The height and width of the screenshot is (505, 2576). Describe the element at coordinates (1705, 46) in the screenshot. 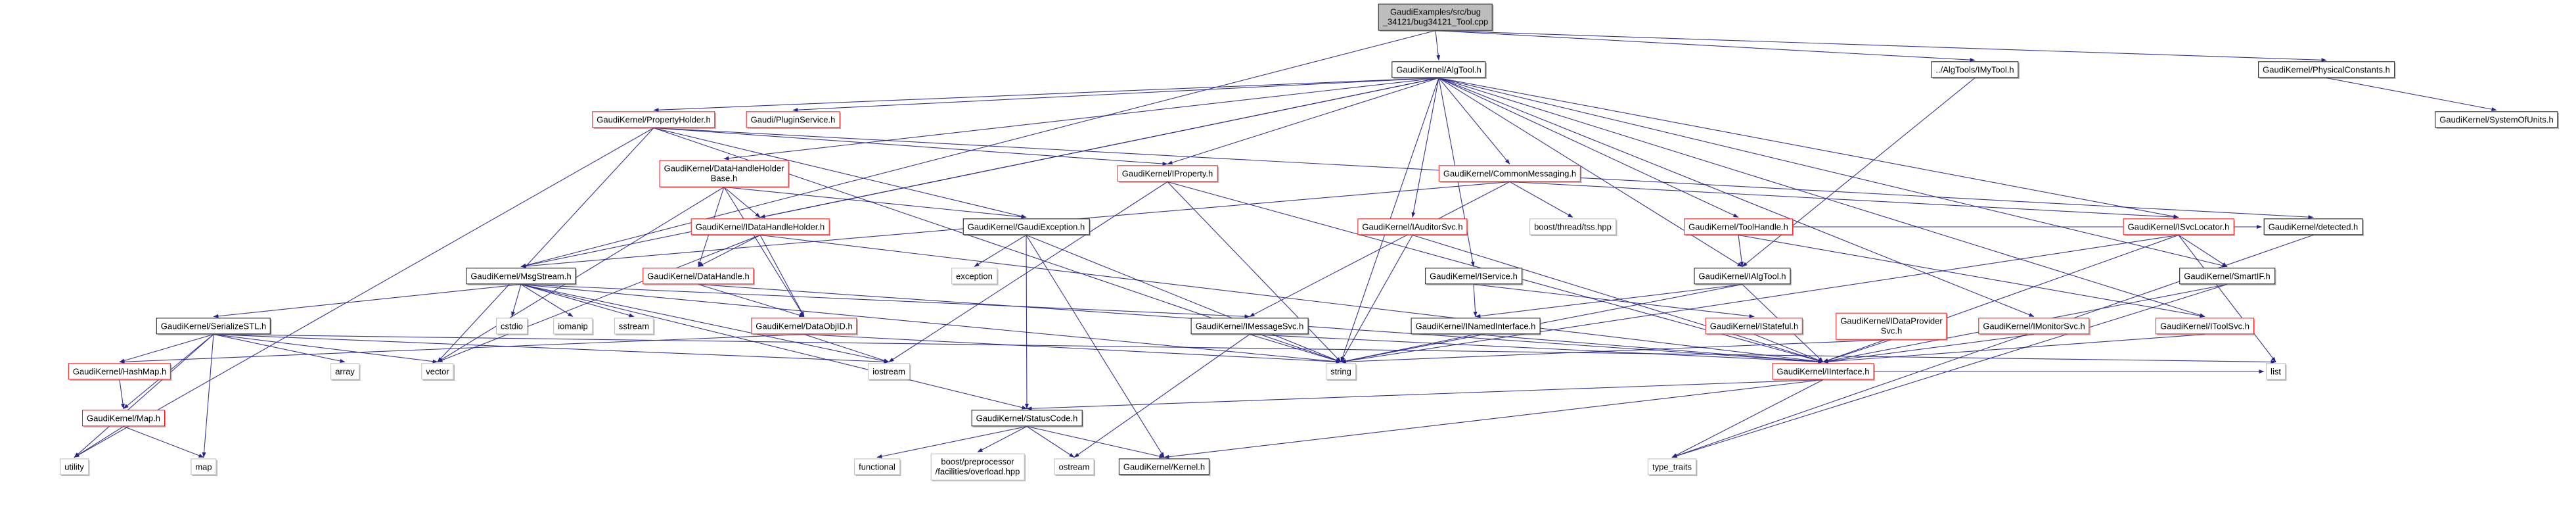

I see `include-edge-root-imytool` at that location.